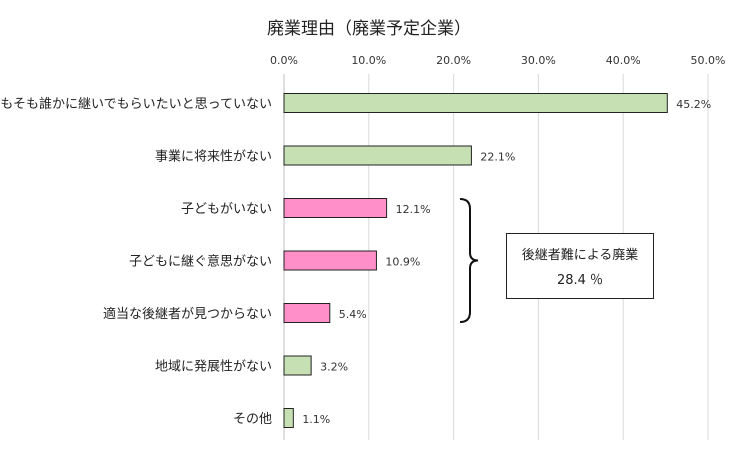 This screenshot has width=738, height=461. What do you see at coordinates (497, 157) in the screenshot?
I see `value-label: 22.1%` at bounding box center [497, 157].